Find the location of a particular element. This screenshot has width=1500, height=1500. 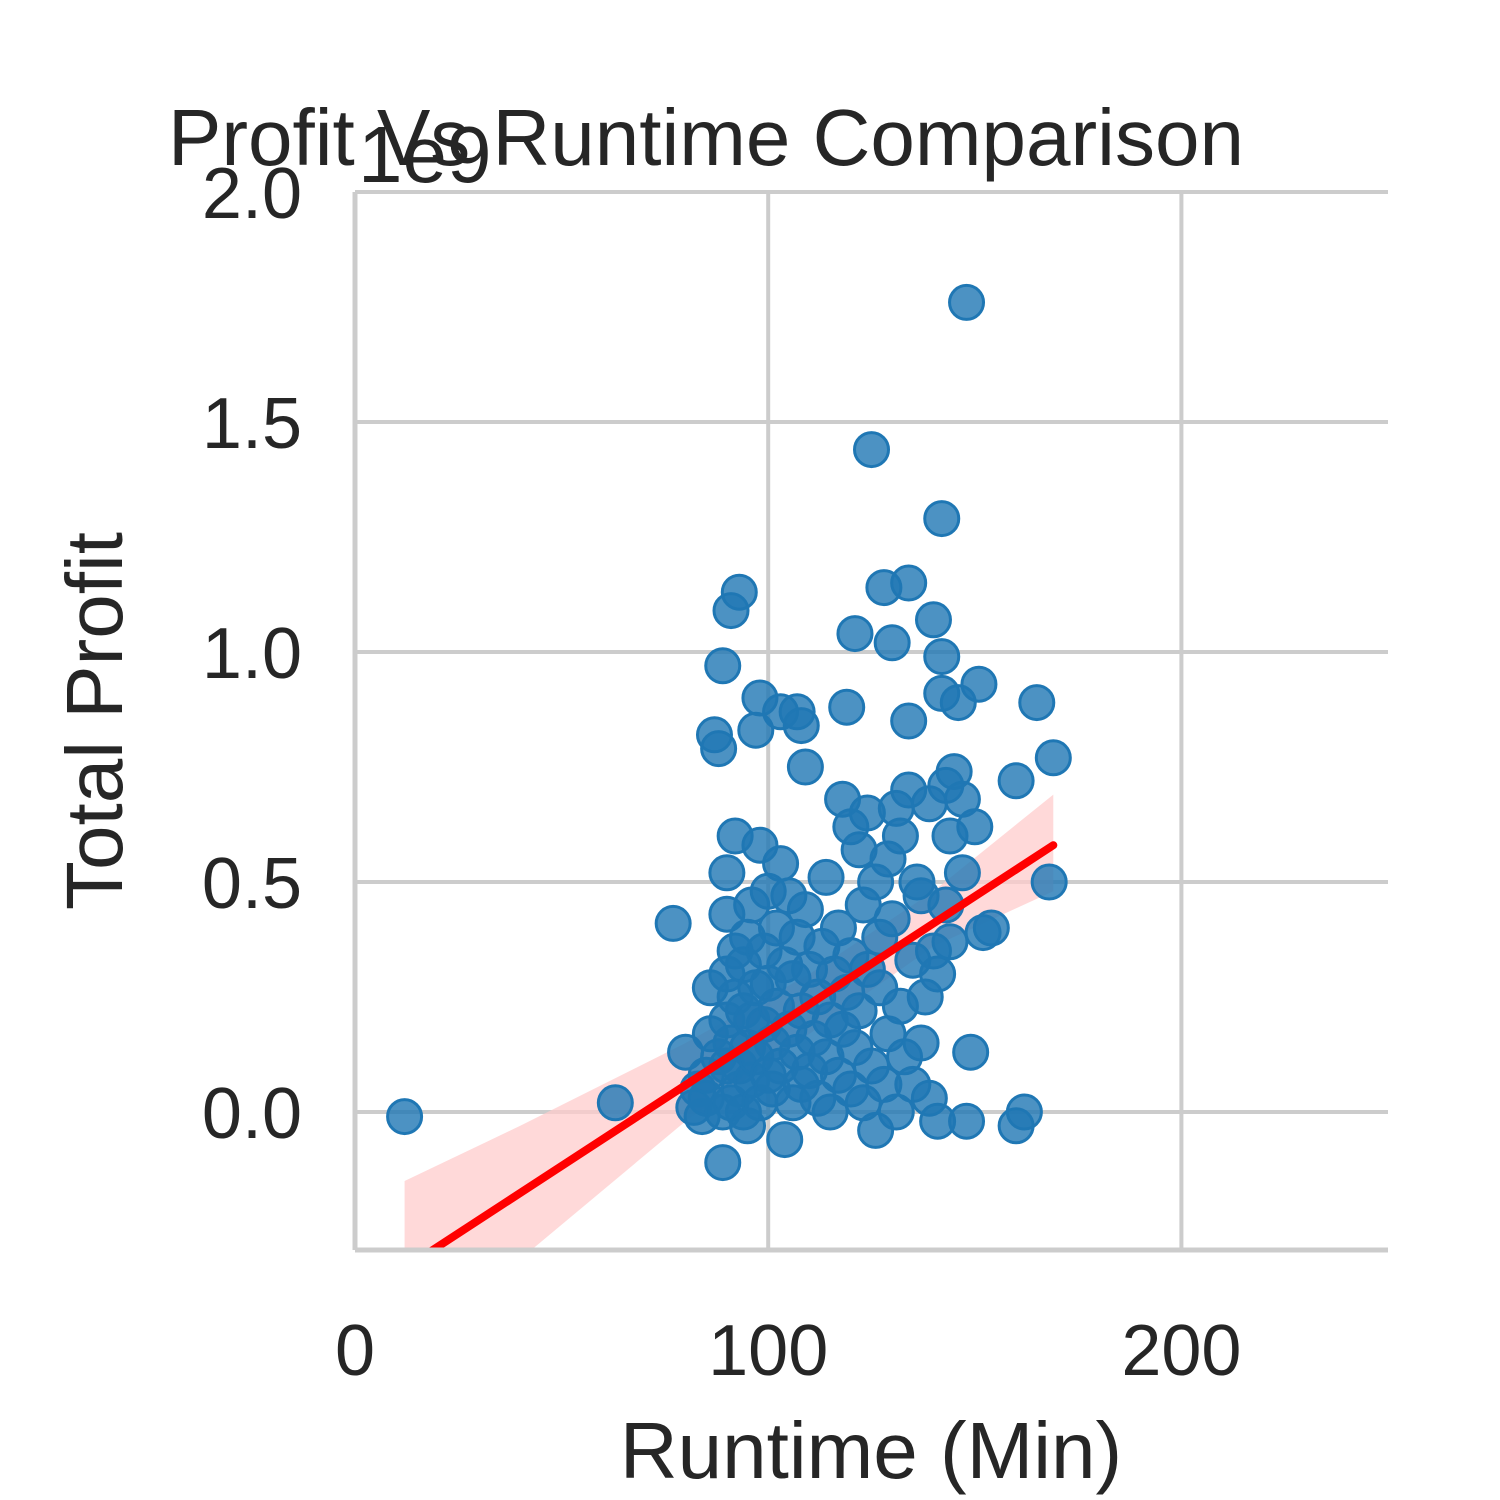

y-offset-label: 1e9 is located at coordinates (424, 154).